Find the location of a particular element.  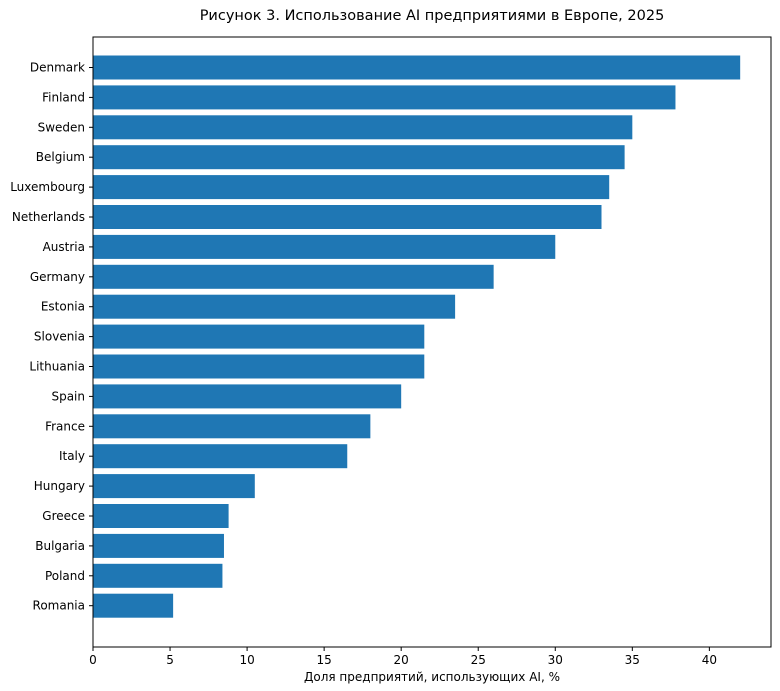

x-tick-label: 20 is located at coordinates (401, 660).